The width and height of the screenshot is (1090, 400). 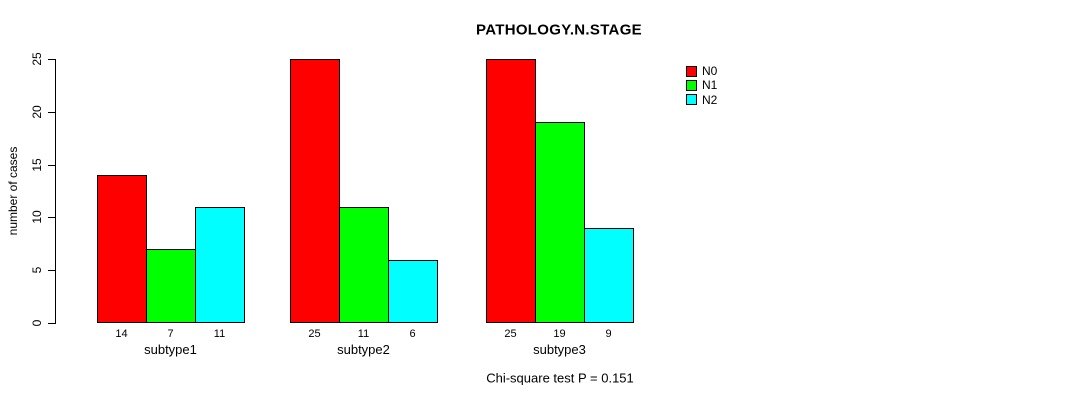 What do you see at coordinates (412, 334) in the screenshot?
I see `bar-value-label: 6` at bounding box center [412, 334].